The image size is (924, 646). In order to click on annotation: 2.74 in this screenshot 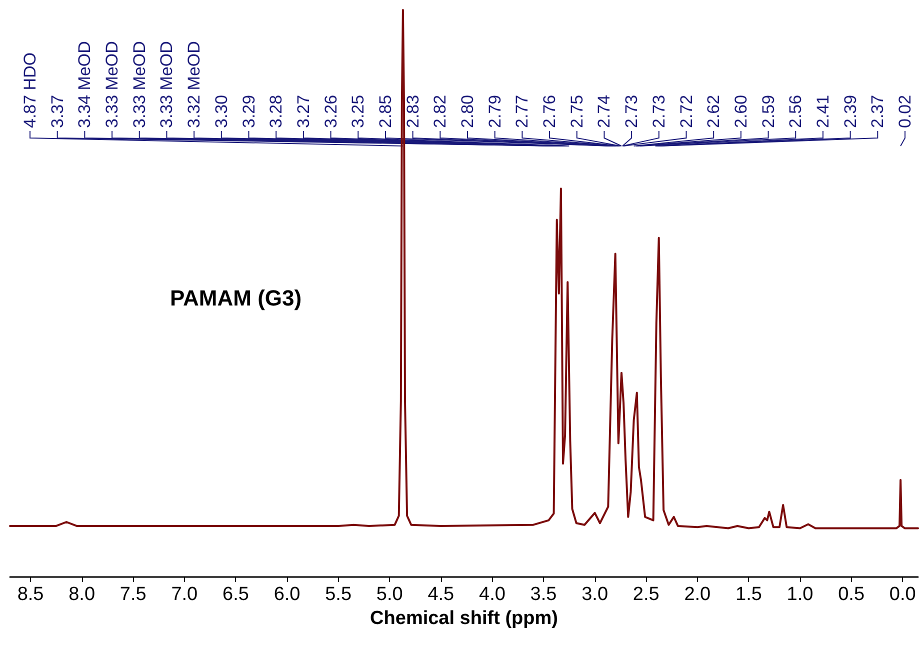, I will do `click(604, 111)`.